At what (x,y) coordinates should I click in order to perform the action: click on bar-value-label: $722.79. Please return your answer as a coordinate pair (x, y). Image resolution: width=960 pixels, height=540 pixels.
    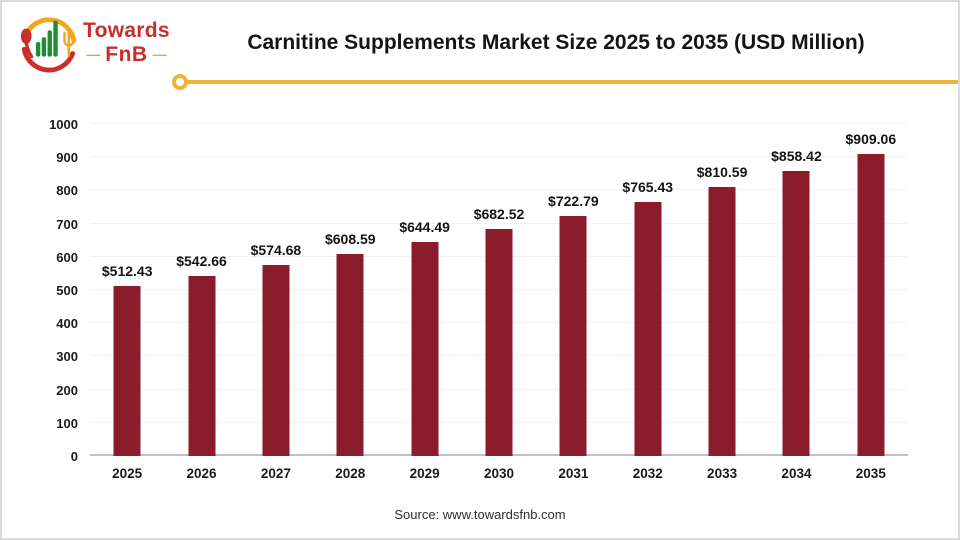
    Looking at the image, I should click on (573, 201).